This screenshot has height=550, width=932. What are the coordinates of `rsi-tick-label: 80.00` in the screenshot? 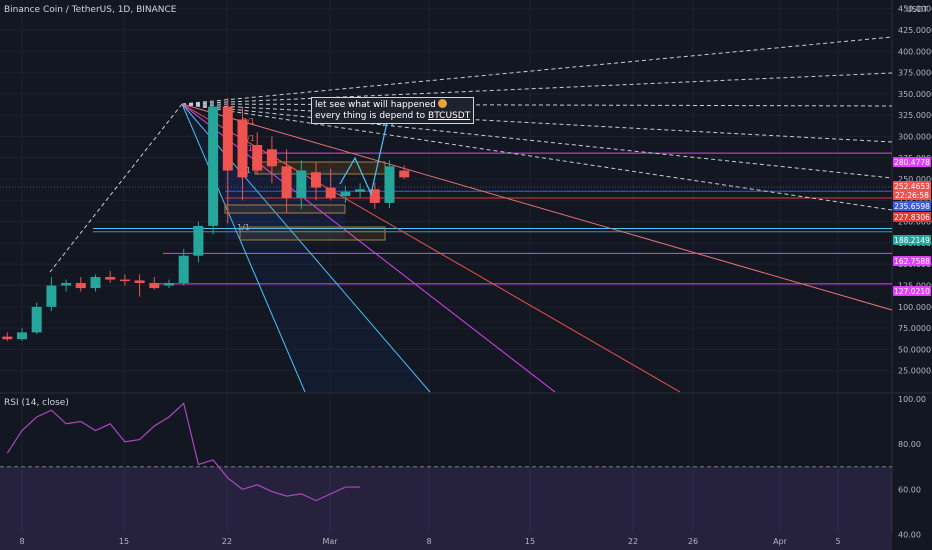 It's located at (909, 444).